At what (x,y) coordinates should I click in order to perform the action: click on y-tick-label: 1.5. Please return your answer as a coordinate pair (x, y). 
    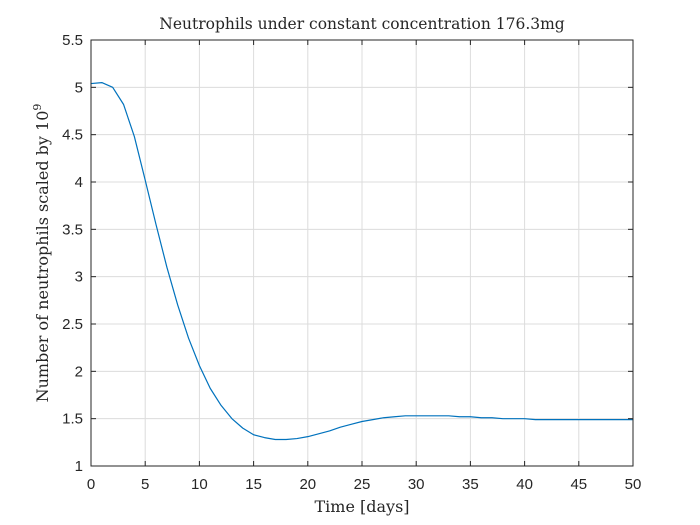
    Looking at the image, I should click on (72, 419).